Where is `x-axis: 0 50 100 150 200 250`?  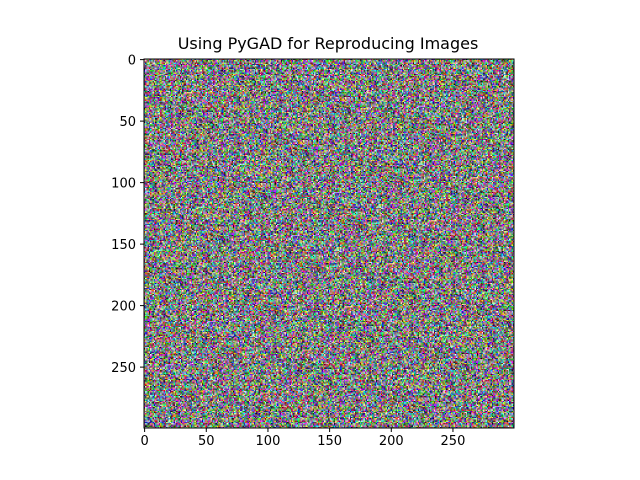 x-axis: 0 50 100 150 200 250 is located at coordinates (302, 438).